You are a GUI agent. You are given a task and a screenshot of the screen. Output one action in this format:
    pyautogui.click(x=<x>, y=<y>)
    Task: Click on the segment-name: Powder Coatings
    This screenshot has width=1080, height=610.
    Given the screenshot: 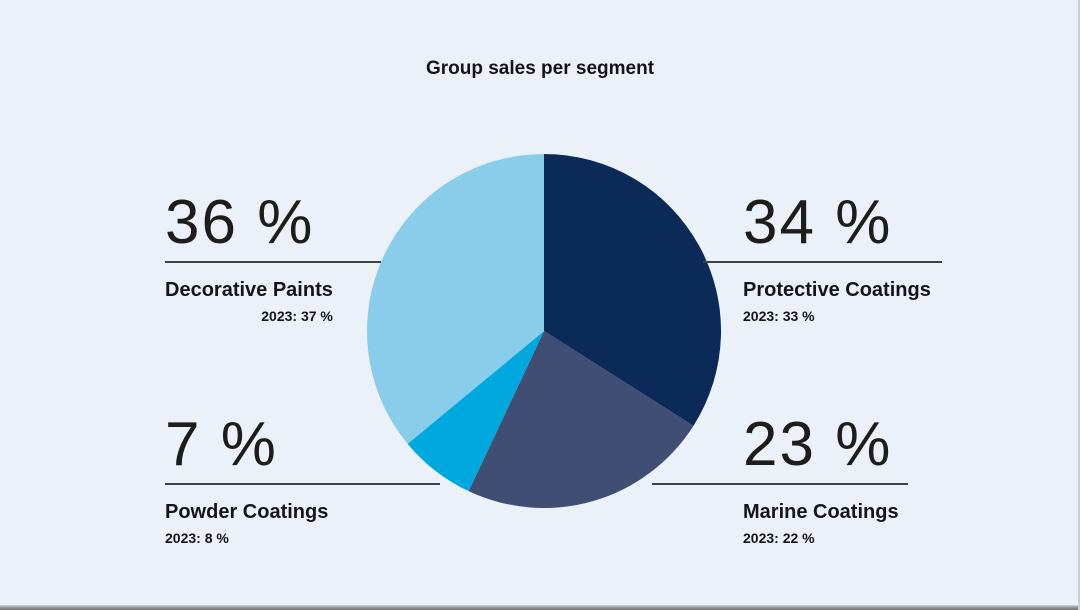 What is the action you would take?
    pyautogui.click(x=247, y=512)
    